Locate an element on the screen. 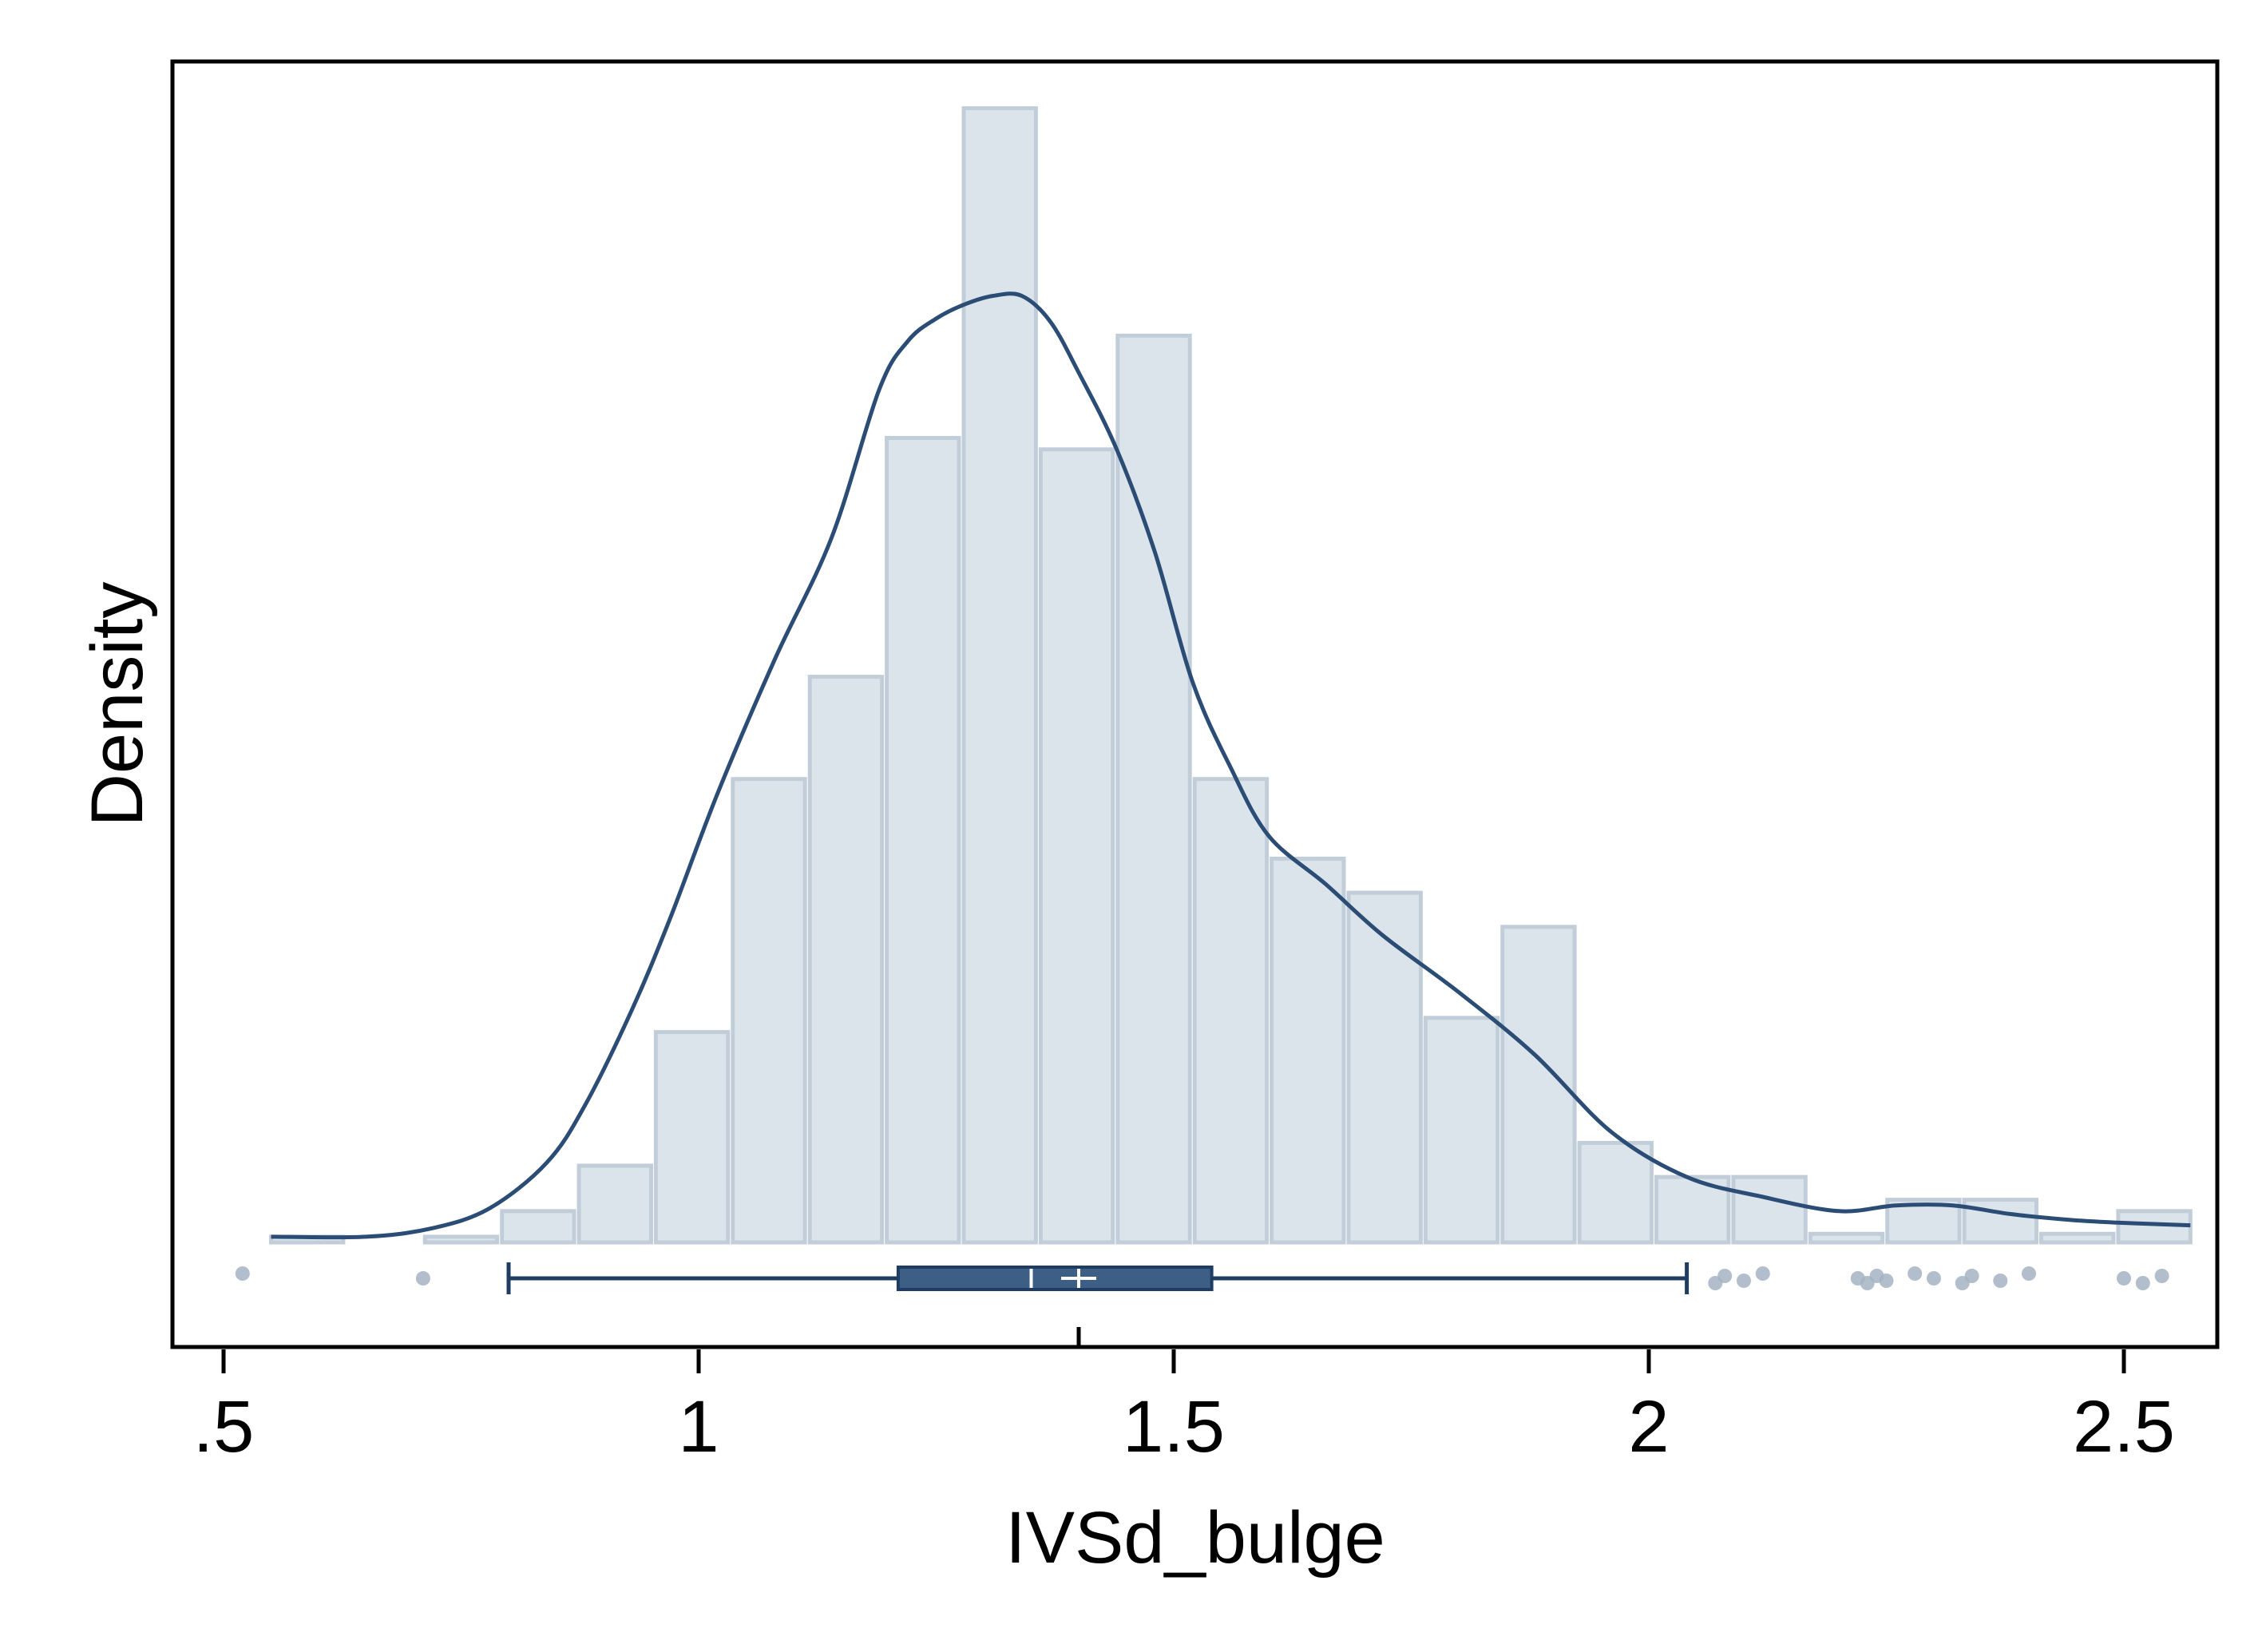  x-tick-label-3: 2 is located at coordinates (1649, 1427).